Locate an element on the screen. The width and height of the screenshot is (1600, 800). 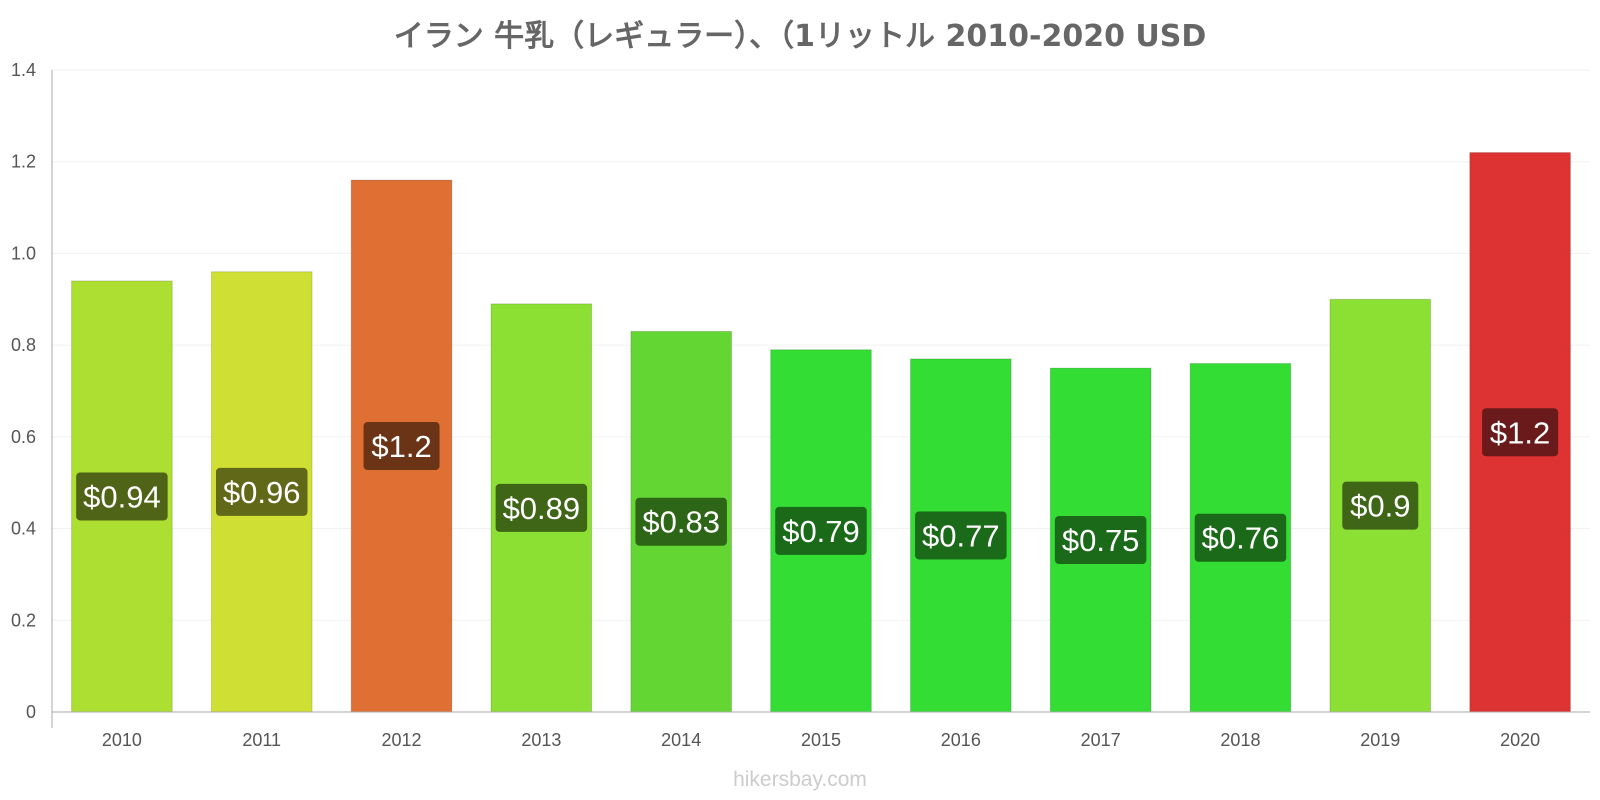
x-tick-label: 2020 is located at coordinates (1520, 740).